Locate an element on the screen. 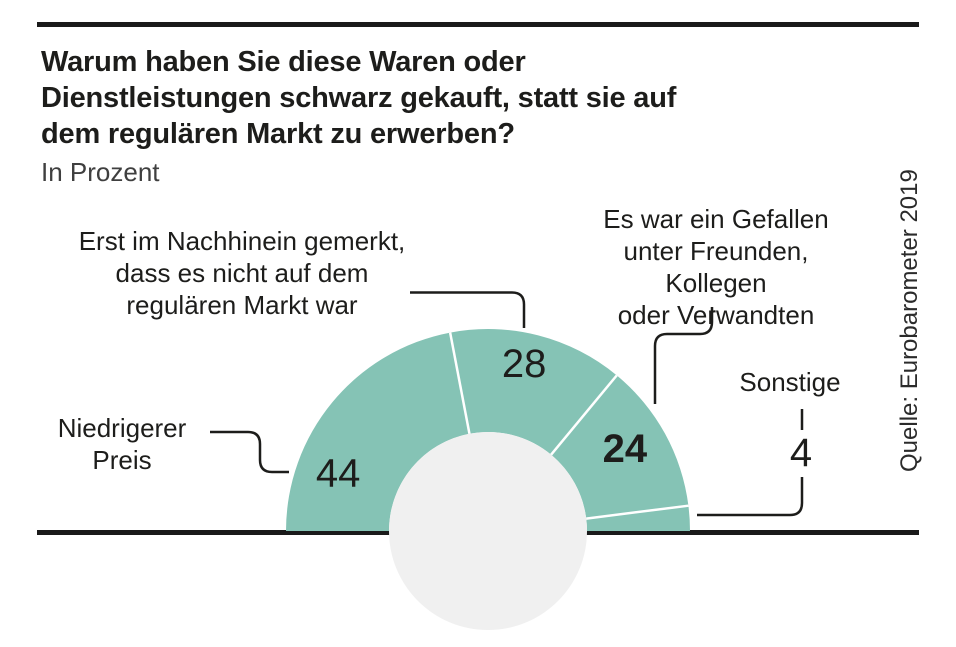 The image size is (956, 647). connector-gefallen is located at coordinates (683, 355).